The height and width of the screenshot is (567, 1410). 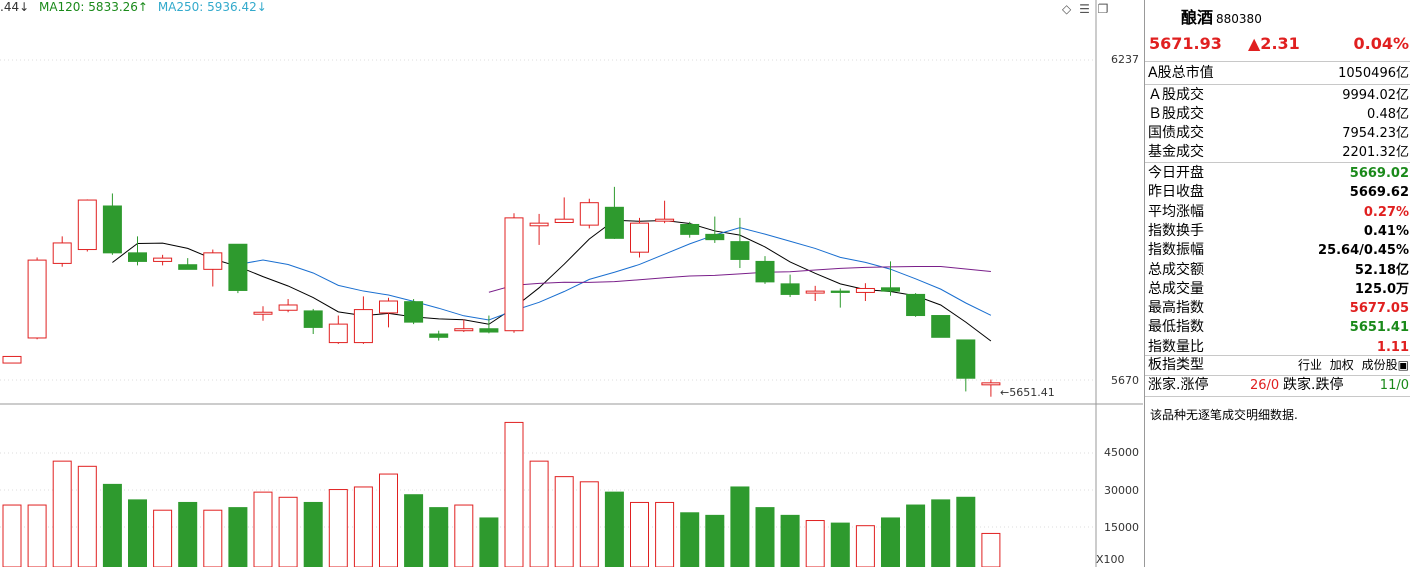 What do you see at coordinates (1181, 73) in the screenshot?
I see `market-value-label: A股总市值` at bounding box center [1181, 73].